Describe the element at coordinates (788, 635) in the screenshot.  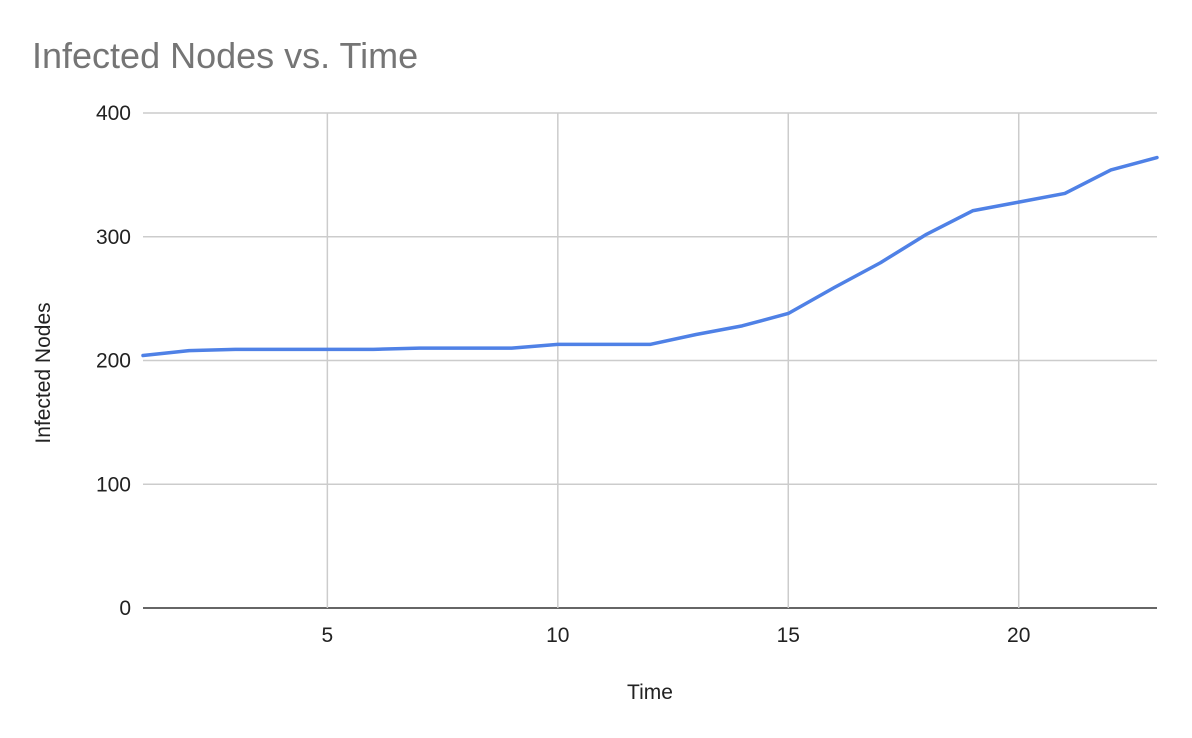
I see `x-tick-label: 15` at that location.